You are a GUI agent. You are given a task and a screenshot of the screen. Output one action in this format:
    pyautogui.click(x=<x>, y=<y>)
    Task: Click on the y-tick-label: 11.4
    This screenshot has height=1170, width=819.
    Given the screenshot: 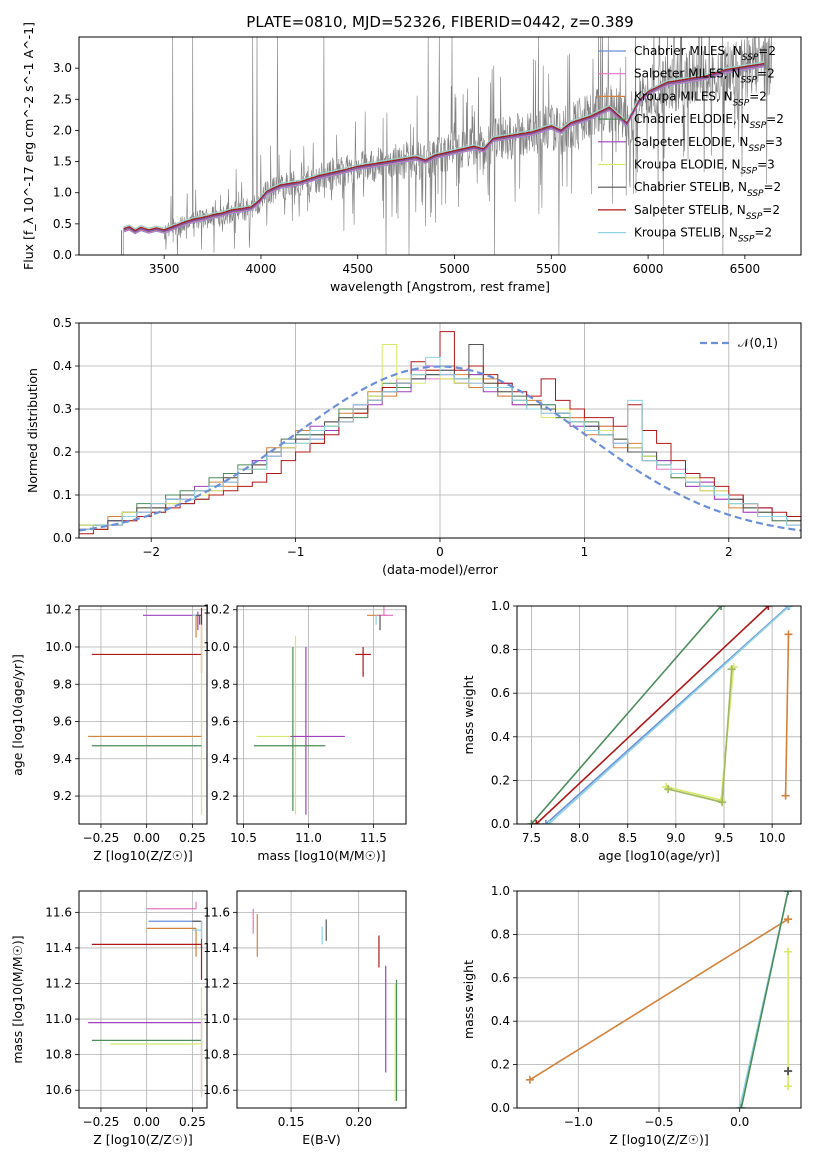 What is the action you would take?
    pyautogui.click(x=216, y=948)
    